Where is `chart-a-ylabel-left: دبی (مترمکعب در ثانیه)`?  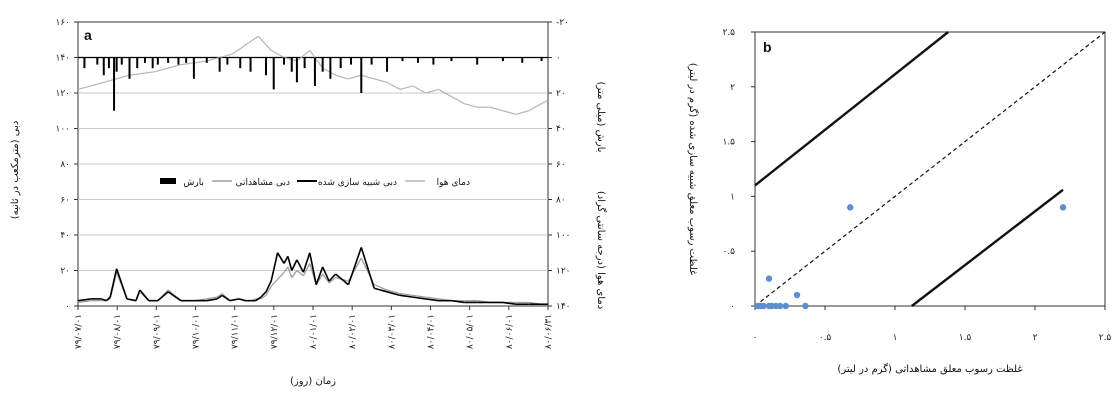 chart-a-ylabel-left: دبی (مترمکعب در ثانیه) is located at coordinates (15, 170).